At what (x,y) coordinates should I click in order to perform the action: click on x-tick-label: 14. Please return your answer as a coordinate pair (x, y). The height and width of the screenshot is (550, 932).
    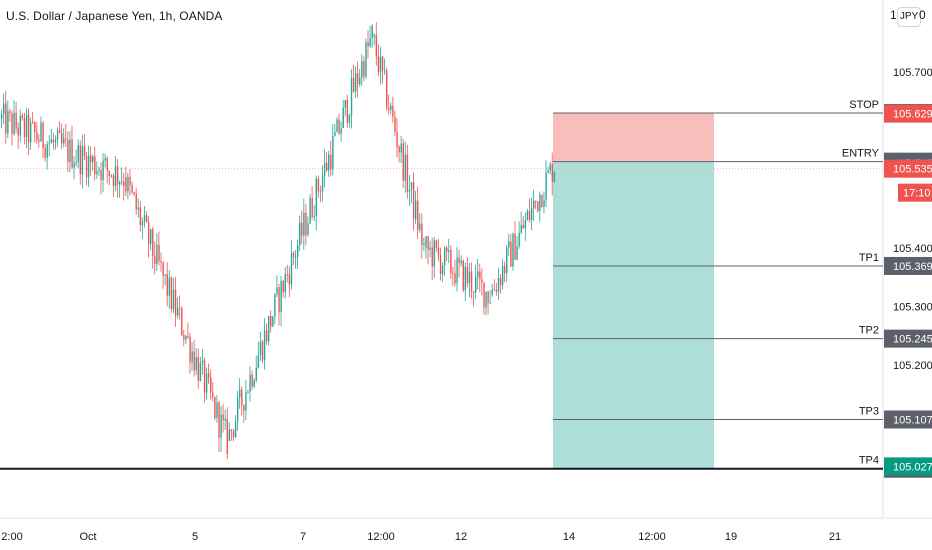
    Looking at the image, I should click on (569, 537).